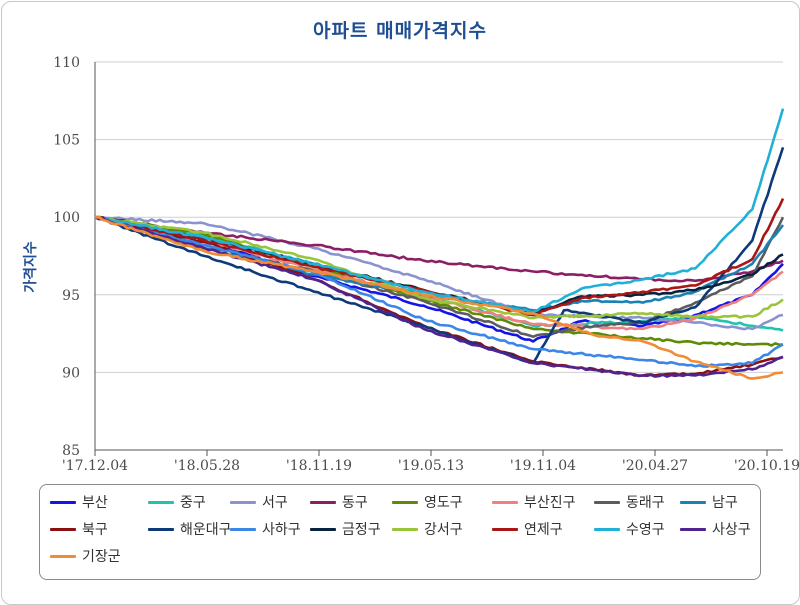 This screenshot has width=800, height=605. What do you see at coordinates (66, 63) in the screenshot?
I see `y-tick-label: 110` at bounding box center [66, 63].